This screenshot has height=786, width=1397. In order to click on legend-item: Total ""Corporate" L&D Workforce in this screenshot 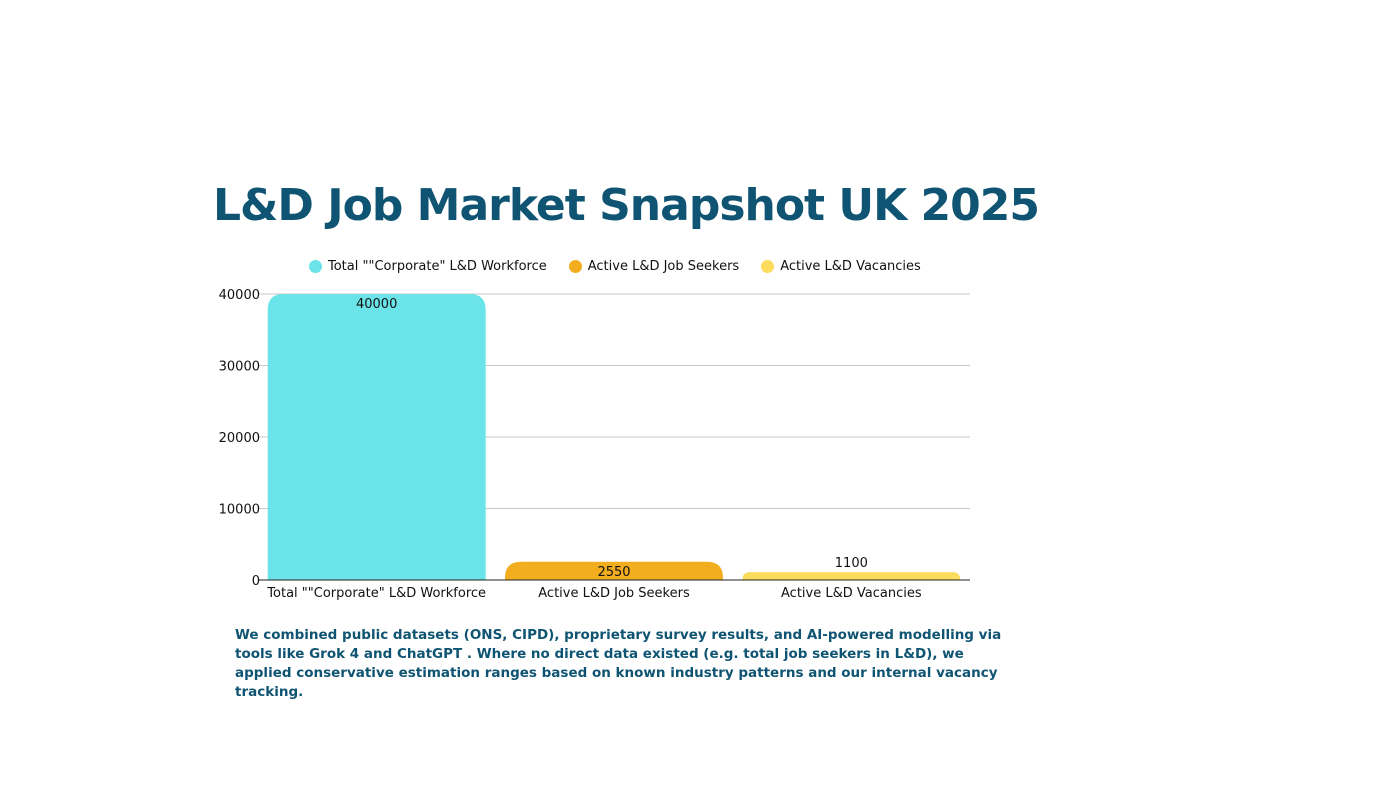, I will do `click(428, 266)`.